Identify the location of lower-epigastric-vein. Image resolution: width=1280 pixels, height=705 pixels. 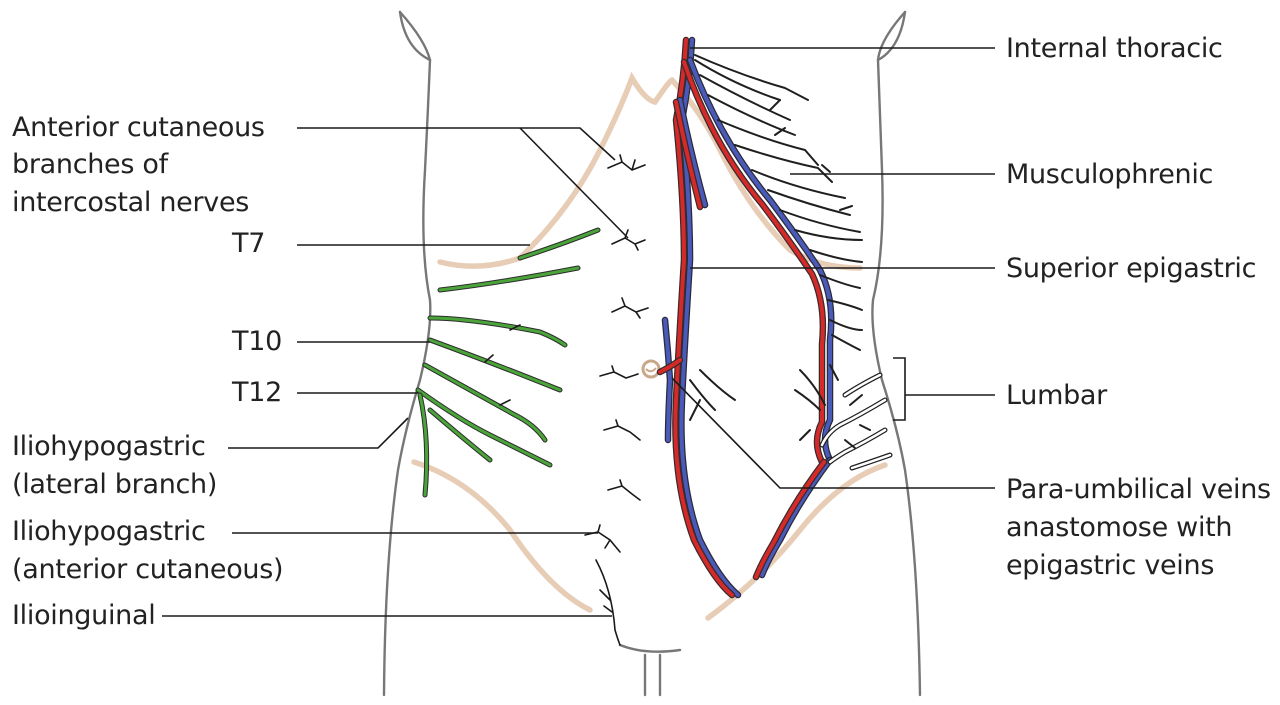
(796, 517).